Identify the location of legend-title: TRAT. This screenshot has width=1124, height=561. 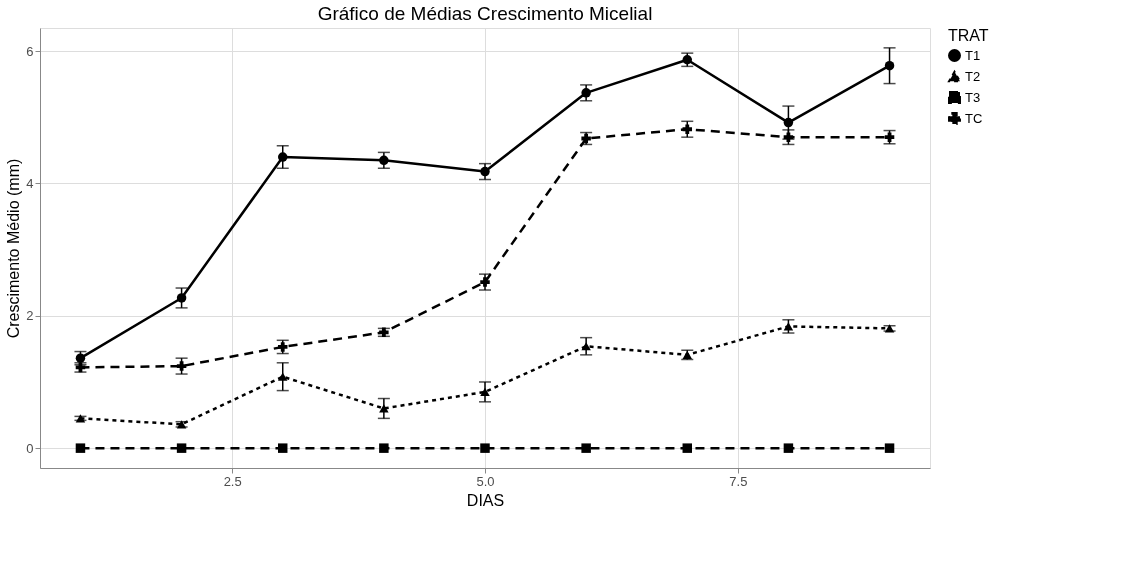
(968, 35).